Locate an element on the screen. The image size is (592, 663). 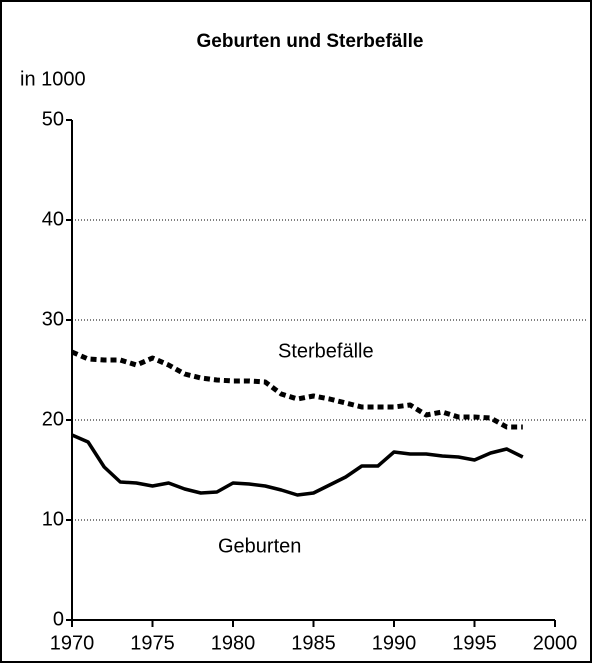
x-tick-label: 1970 is located at coordinates (72, 643).